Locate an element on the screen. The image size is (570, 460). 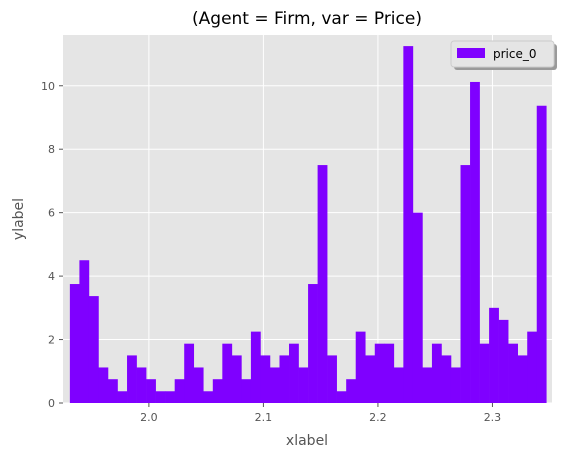
chart-title: (Agent = Firm, var = Price) is located at coordinates (307, 19).